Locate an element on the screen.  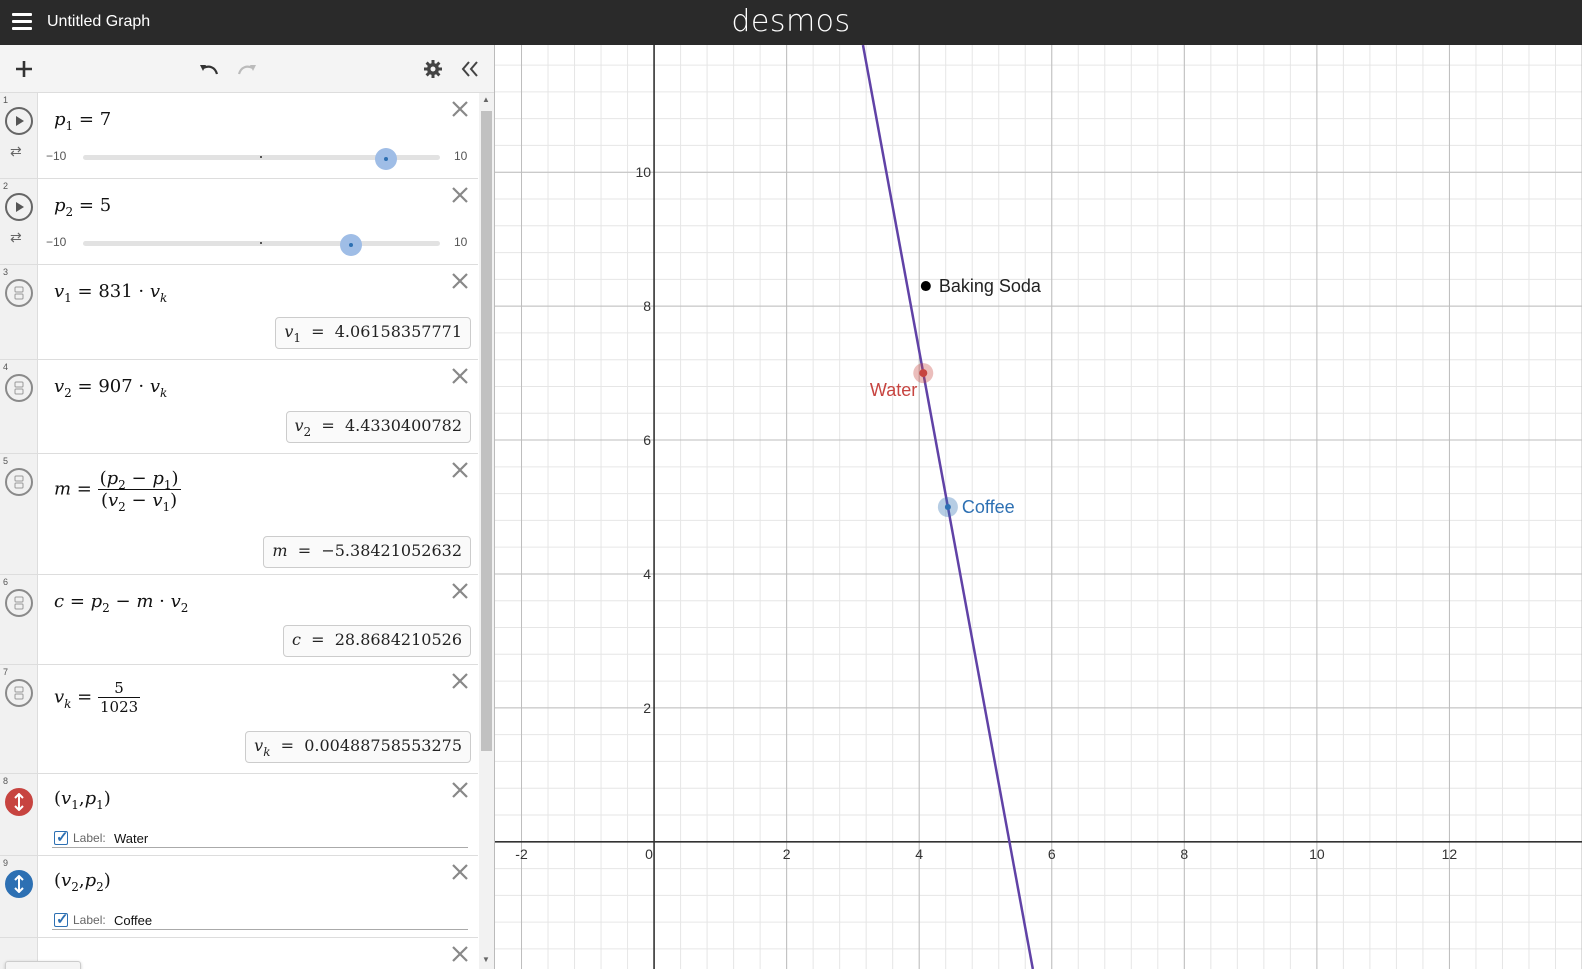
x-tick-label: 2 is located at coordinates (787, 854).